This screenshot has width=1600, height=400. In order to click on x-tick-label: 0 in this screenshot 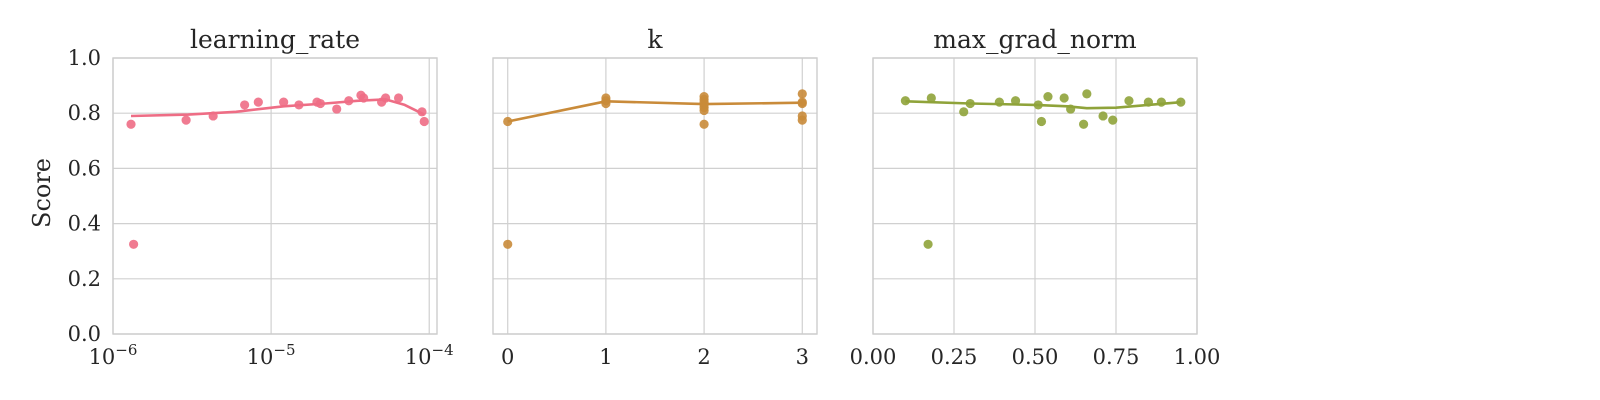, I will do `click(507, 357)`.